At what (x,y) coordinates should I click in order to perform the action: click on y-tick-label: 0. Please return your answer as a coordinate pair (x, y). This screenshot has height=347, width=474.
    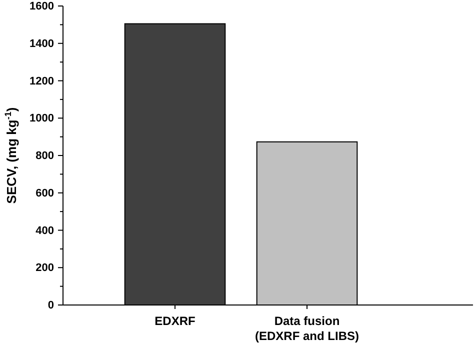
    Looking at the image, I should click on (51, 306).